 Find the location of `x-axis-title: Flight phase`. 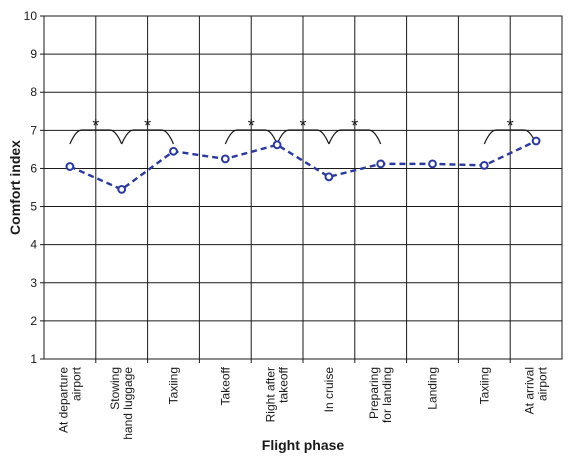

x-axis-title: Flight phase is located at coordinates (303, 445).